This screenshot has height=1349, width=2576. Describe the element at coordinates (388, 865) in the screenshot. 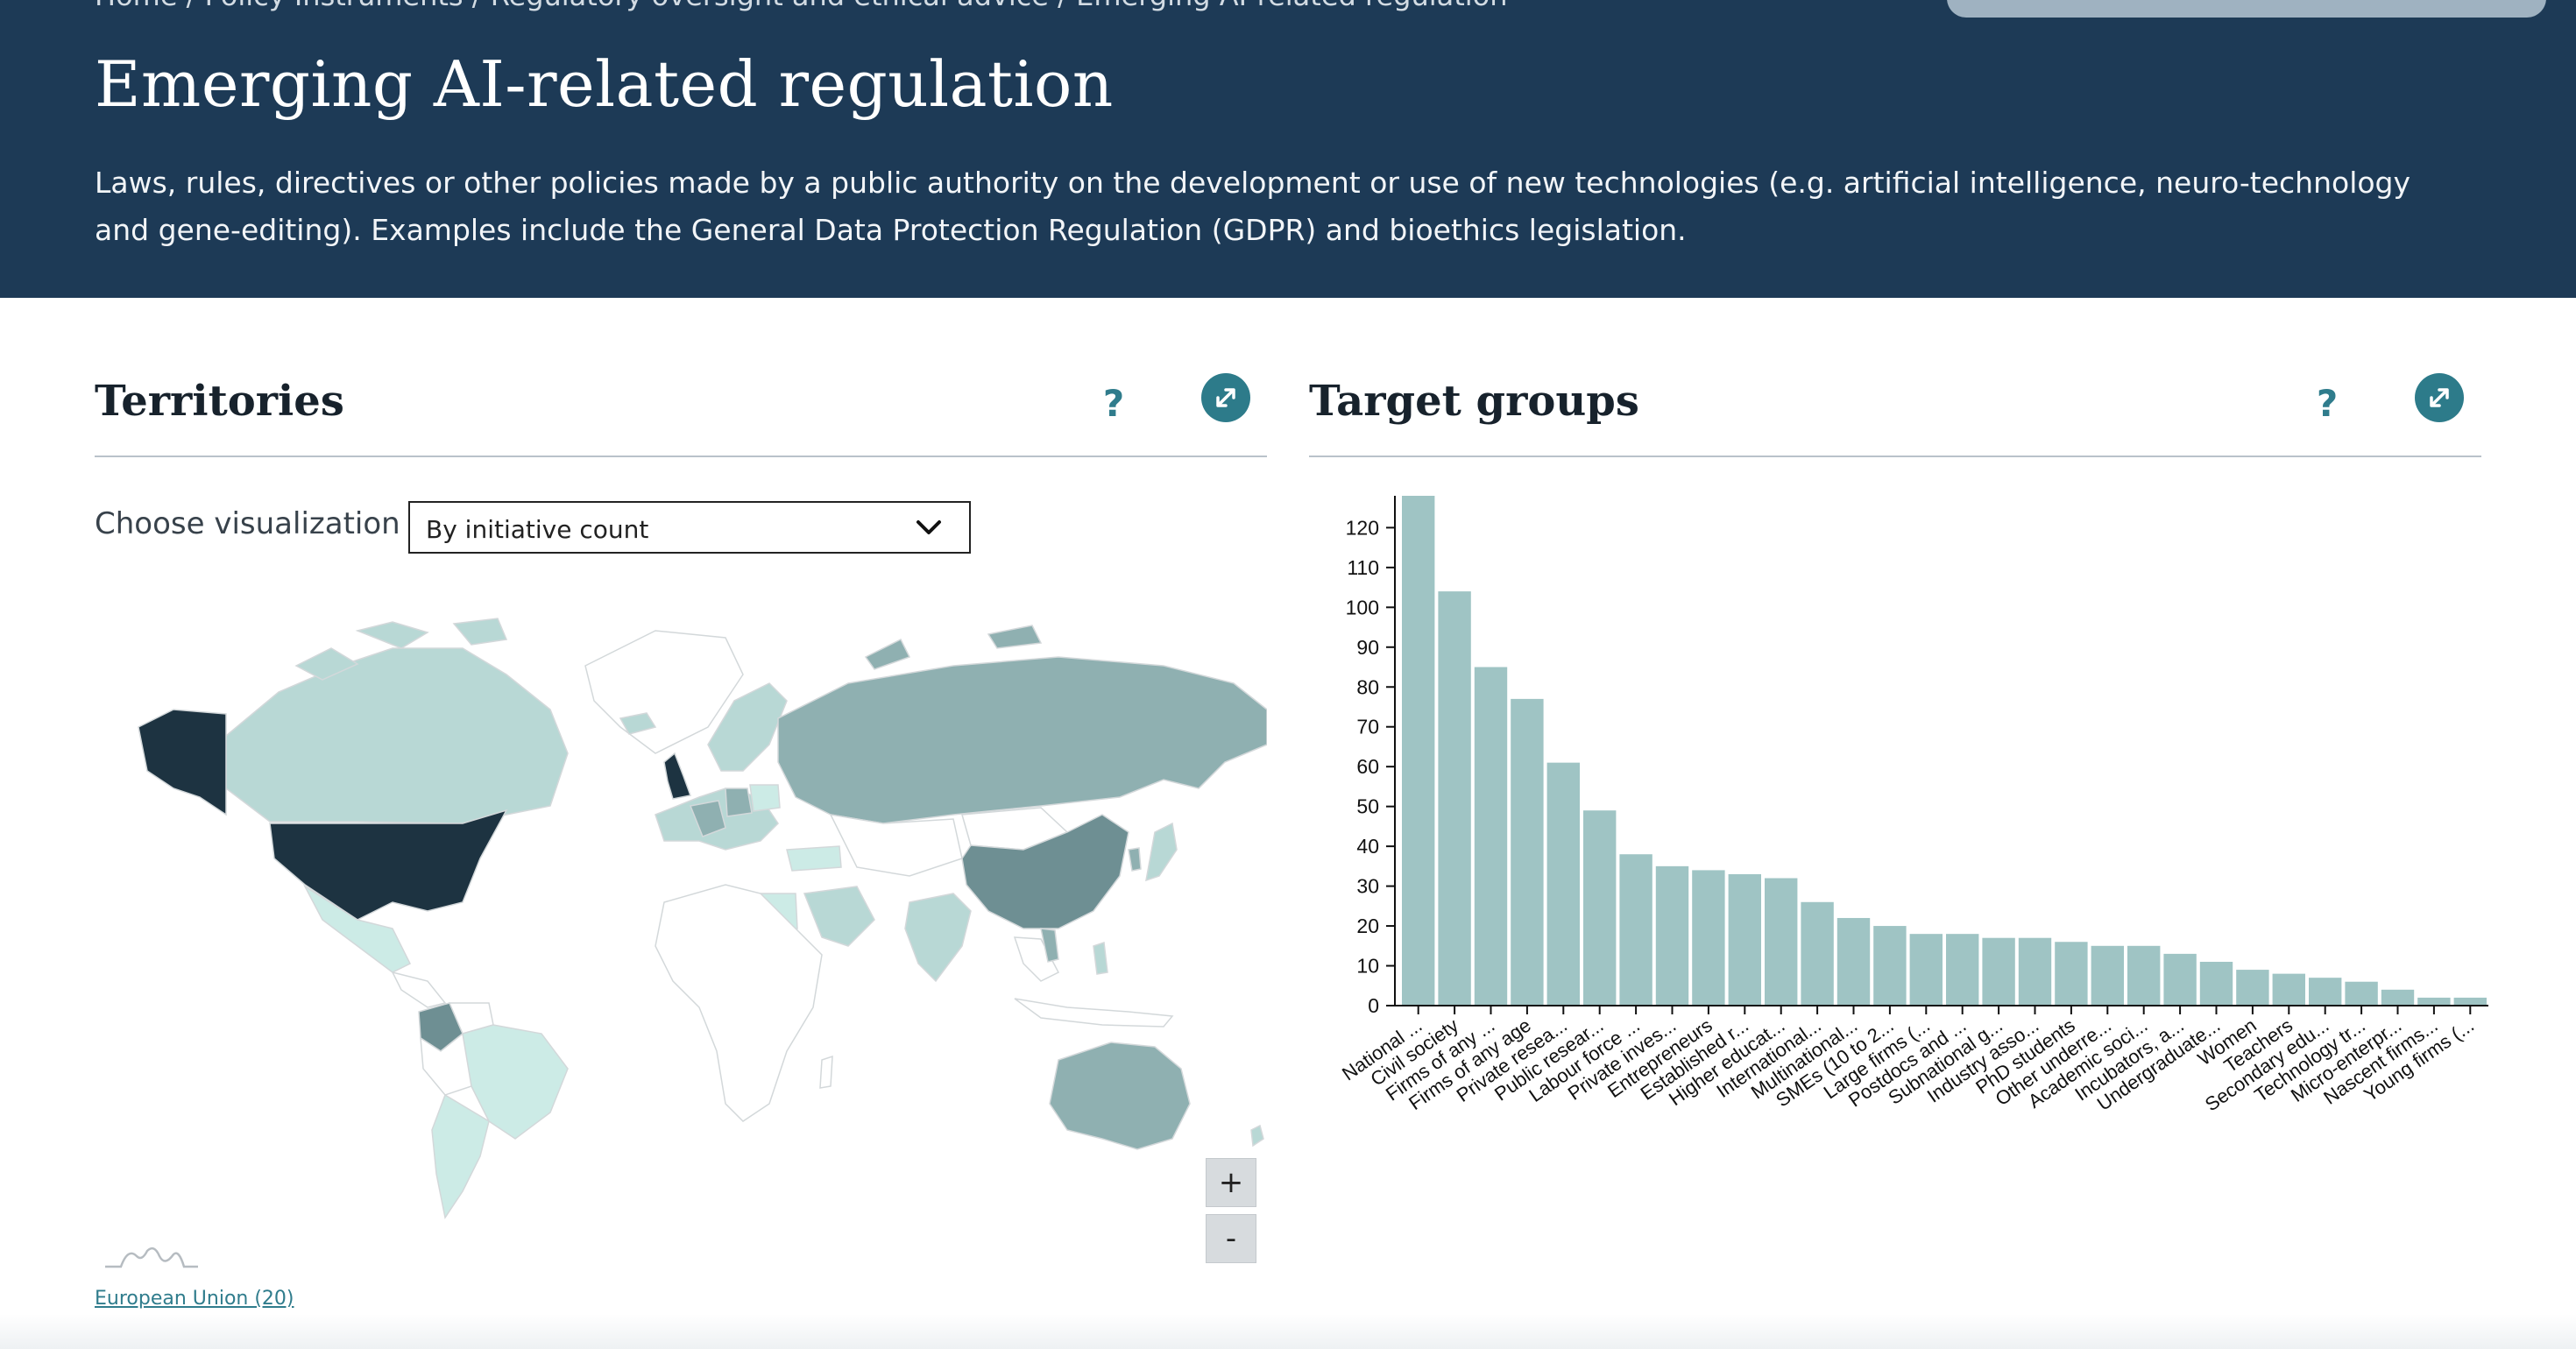

I see `map-usa` at that location.